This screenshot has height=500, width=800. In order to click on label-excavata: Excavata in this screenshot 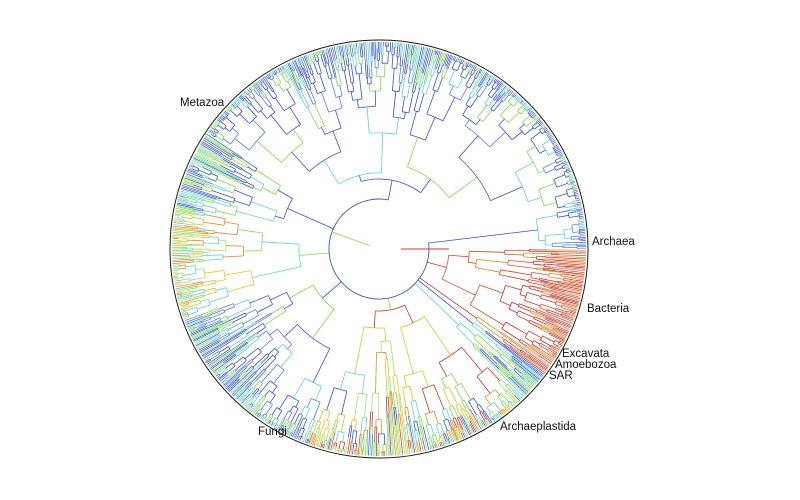, I will do `click(586, 354)`.